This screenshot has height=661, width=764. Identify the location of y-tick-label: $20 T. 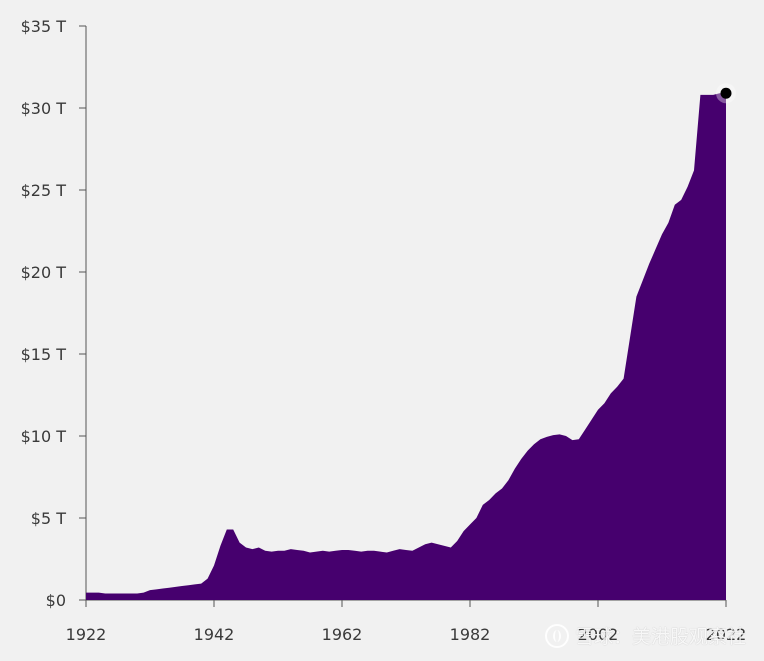
(44, 272).